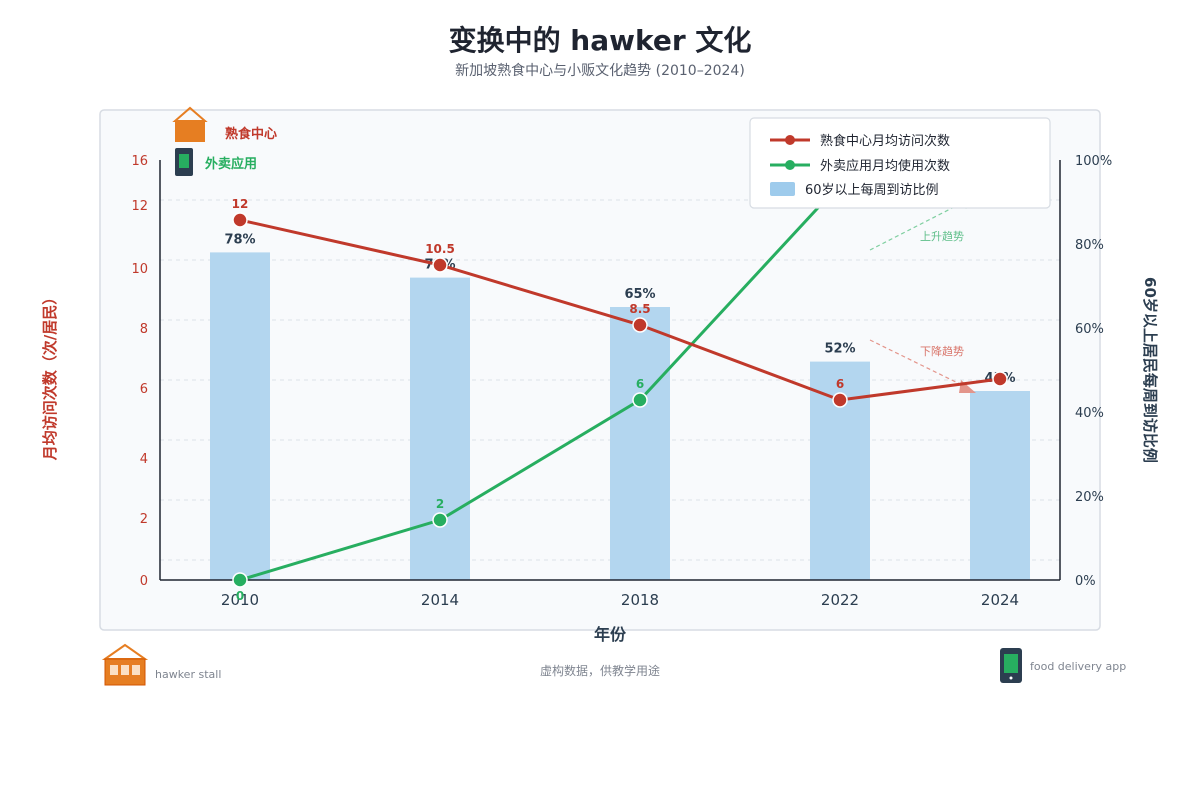 The image size is (1200, 800). Describe the element at coordinates (1089, 329) in the screenshot. I see `y2-tick-label: 60%` at that location.